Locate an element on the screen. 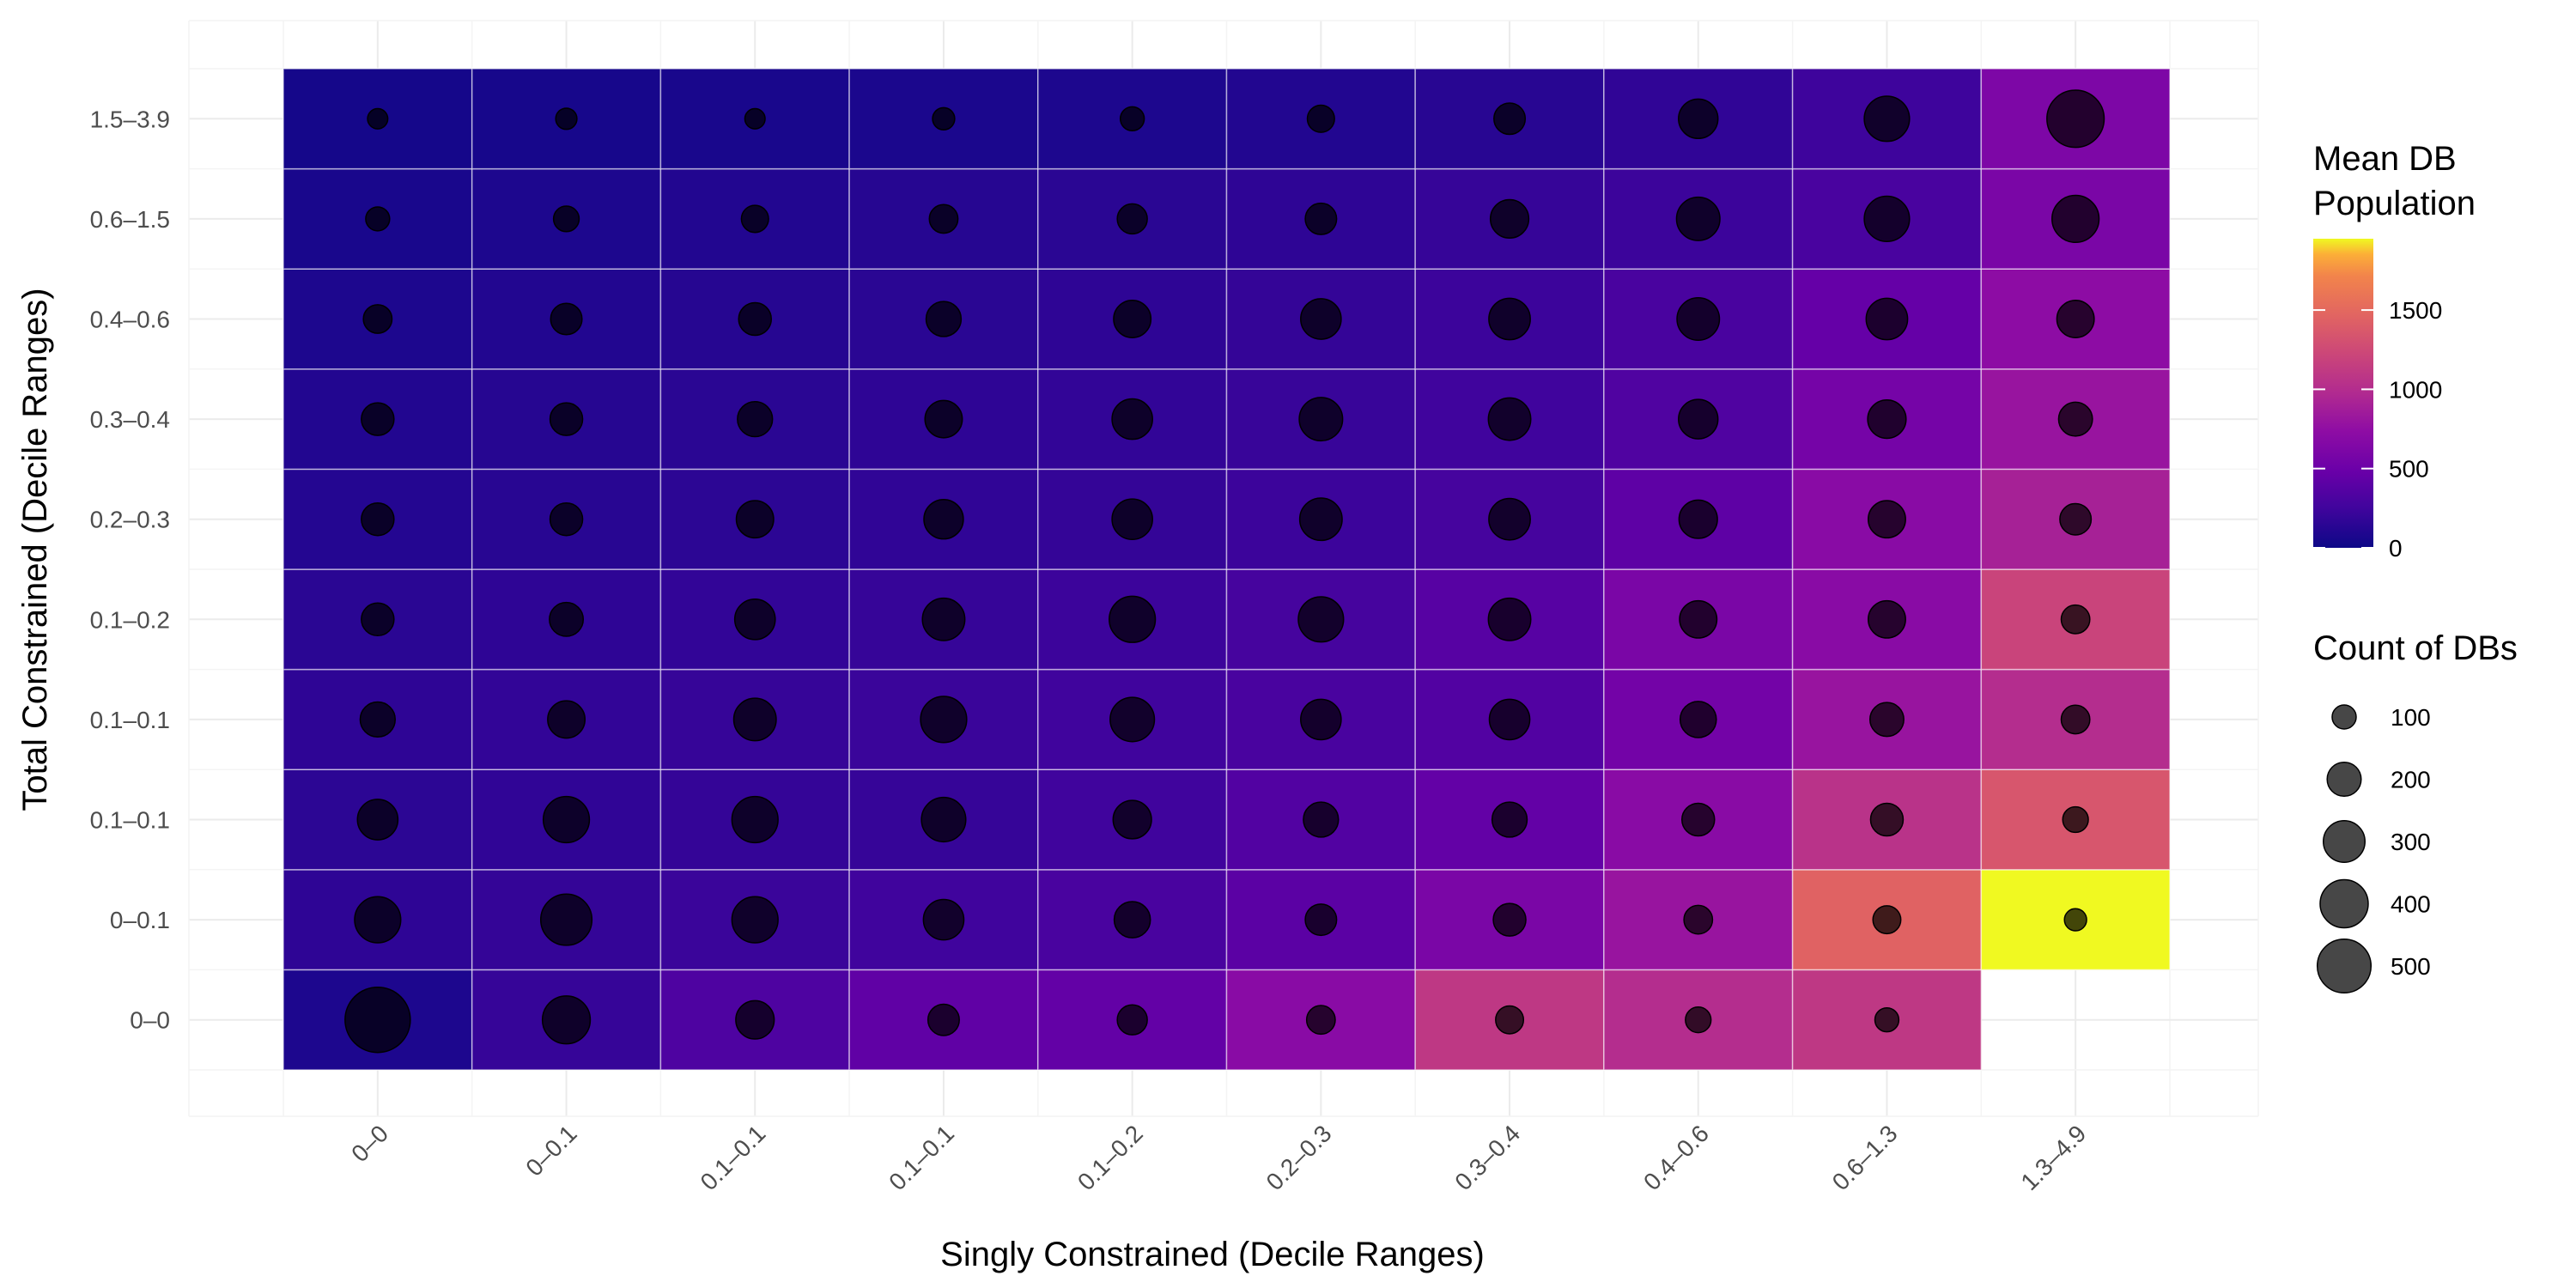 The image size is (2576, 1288). y-axis-title: Total Constrained (Decile Ranges) is located at coordinates (35, 550).